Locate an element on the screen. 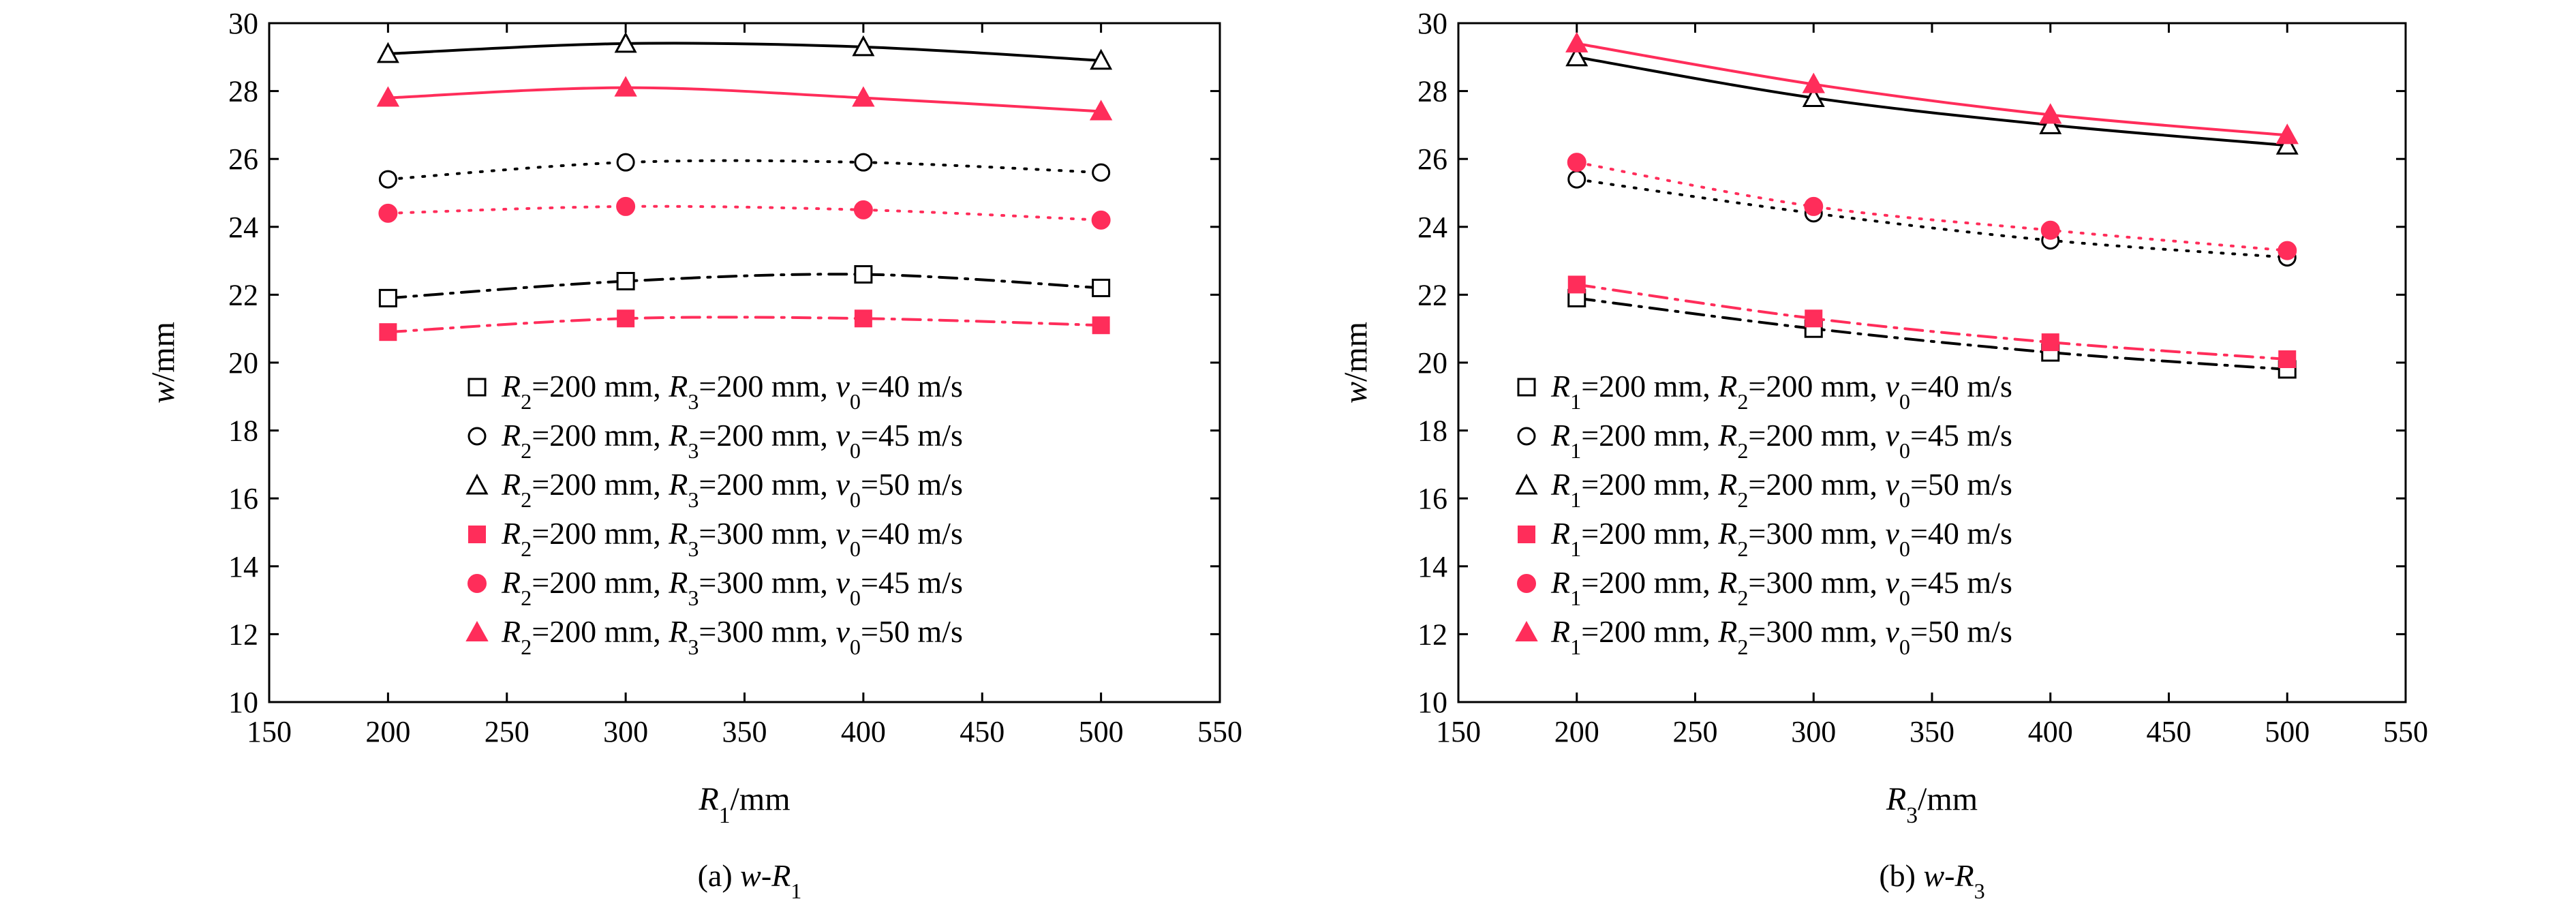 The height and width of the screenshot is (912, 2576). legend-label: R1=200 mm, R2=300 mm, v0=45 m/s is located at coordinates (1781, 587).